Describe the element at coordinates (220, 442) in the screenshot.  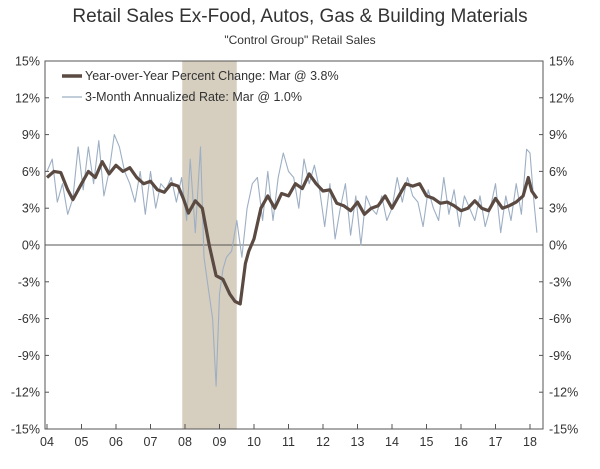
I see `x-tick-label: 09` at that location.